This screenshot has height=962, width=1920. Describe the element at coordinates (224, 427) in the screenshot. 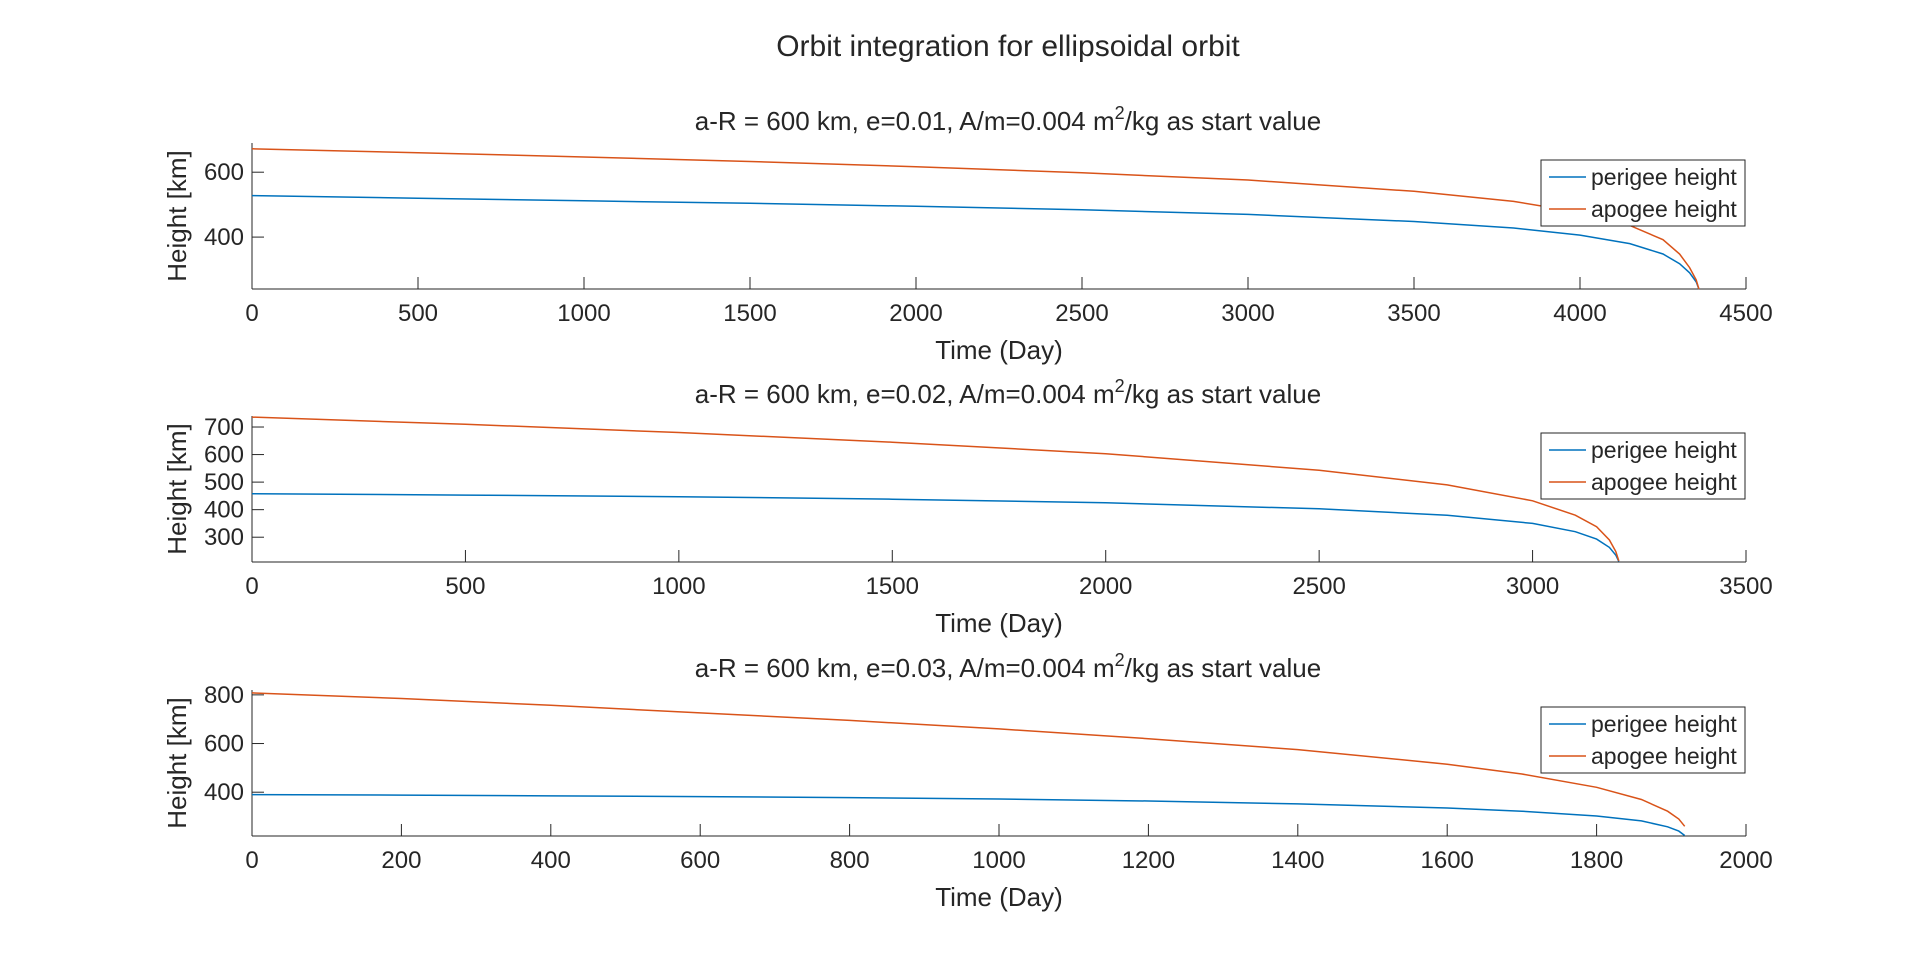

I see `y-tick-label: 700` at that location.